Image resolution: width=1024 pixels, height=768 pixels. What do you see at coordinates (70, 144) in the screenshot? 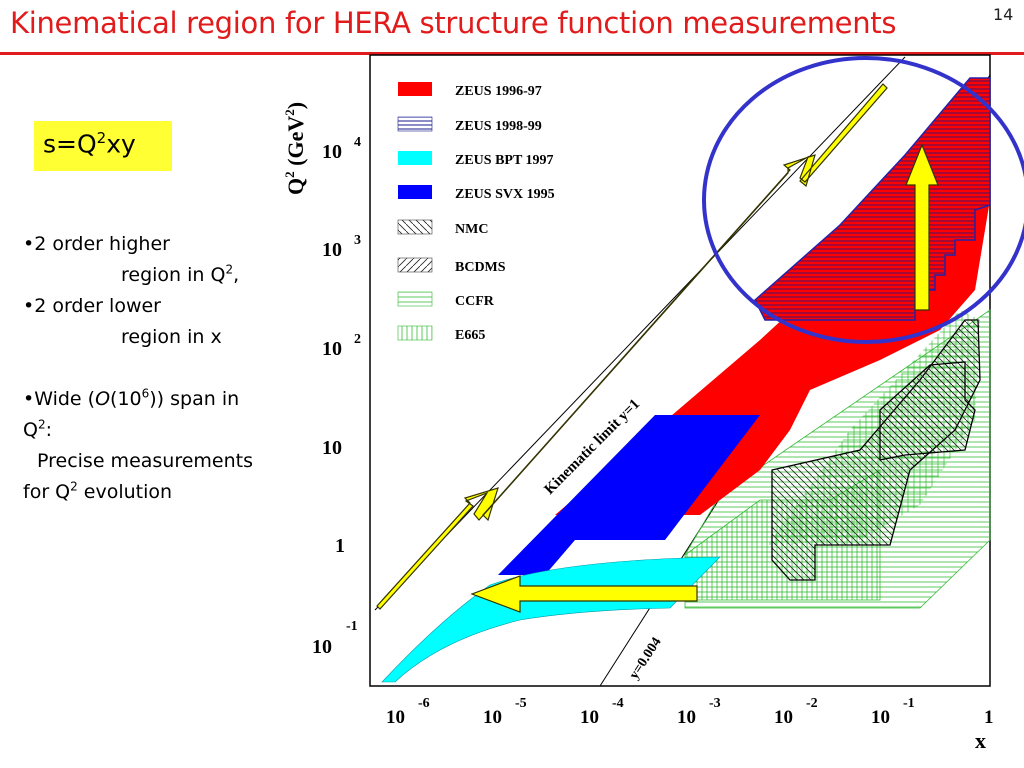
I see `formula-left: s=Q` at bounding box center [70, 144].